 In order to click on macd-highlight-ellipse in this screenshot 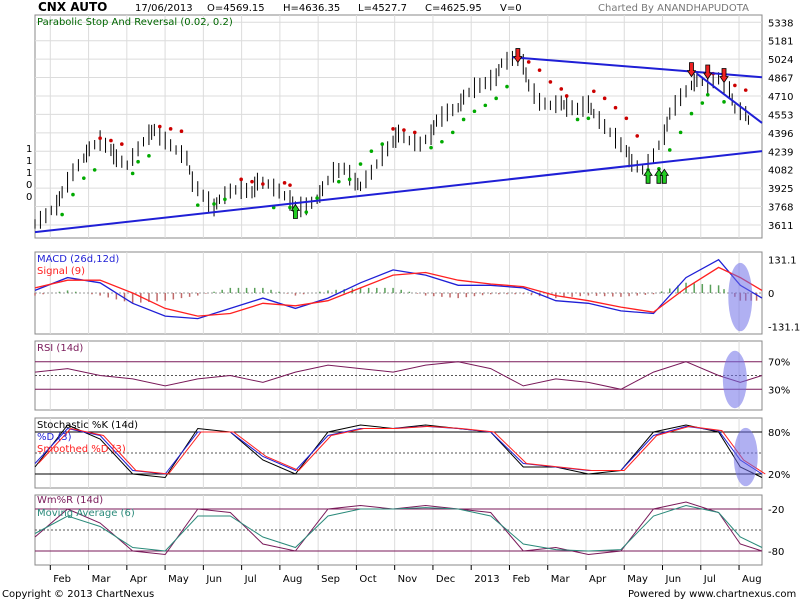, I will do `click(740, 297)`.